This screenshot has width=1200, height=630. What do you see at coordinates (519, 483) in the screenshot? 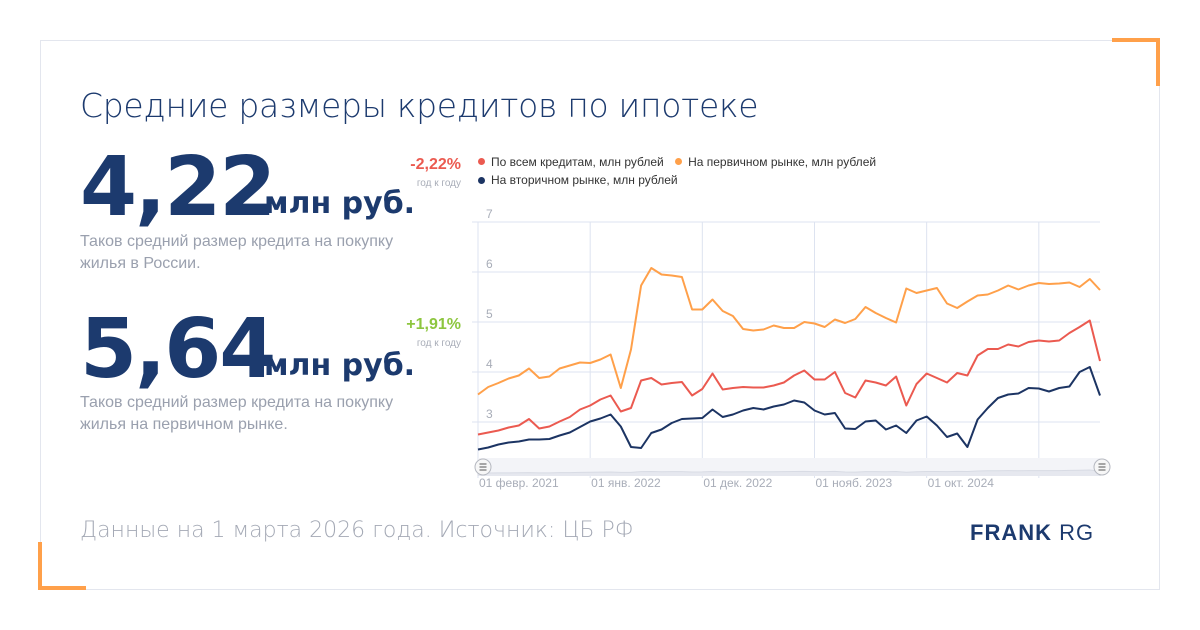
I see `x-tick-label: 01 февр. 2021` at bounding box center [519, 483].